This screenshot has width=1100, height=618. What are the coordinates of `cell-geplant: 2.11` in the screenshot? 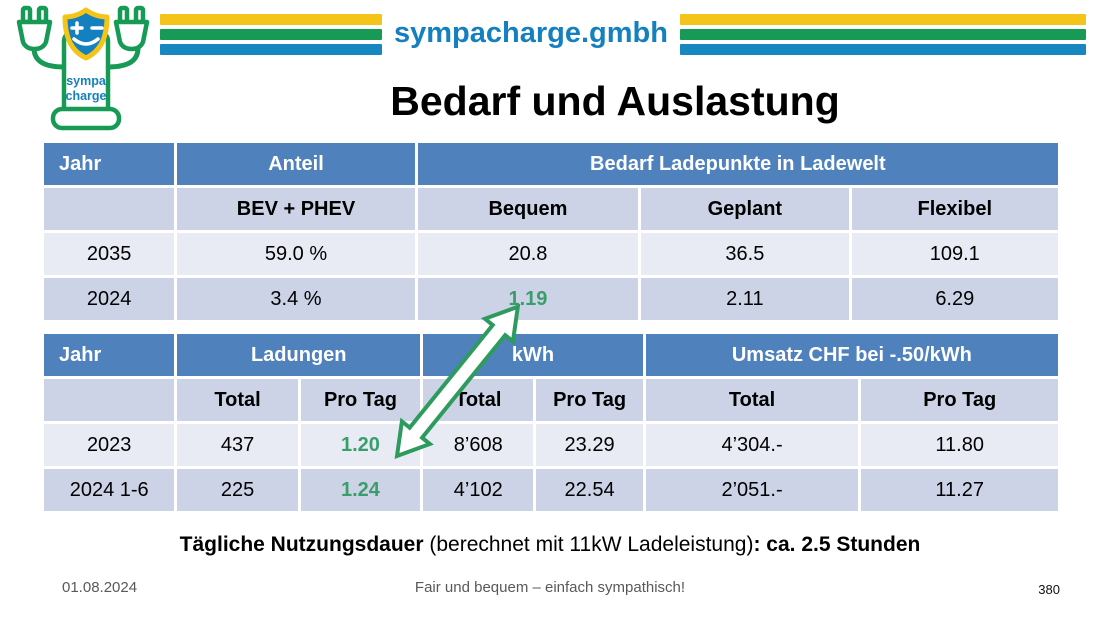 It's located at (745, 299).